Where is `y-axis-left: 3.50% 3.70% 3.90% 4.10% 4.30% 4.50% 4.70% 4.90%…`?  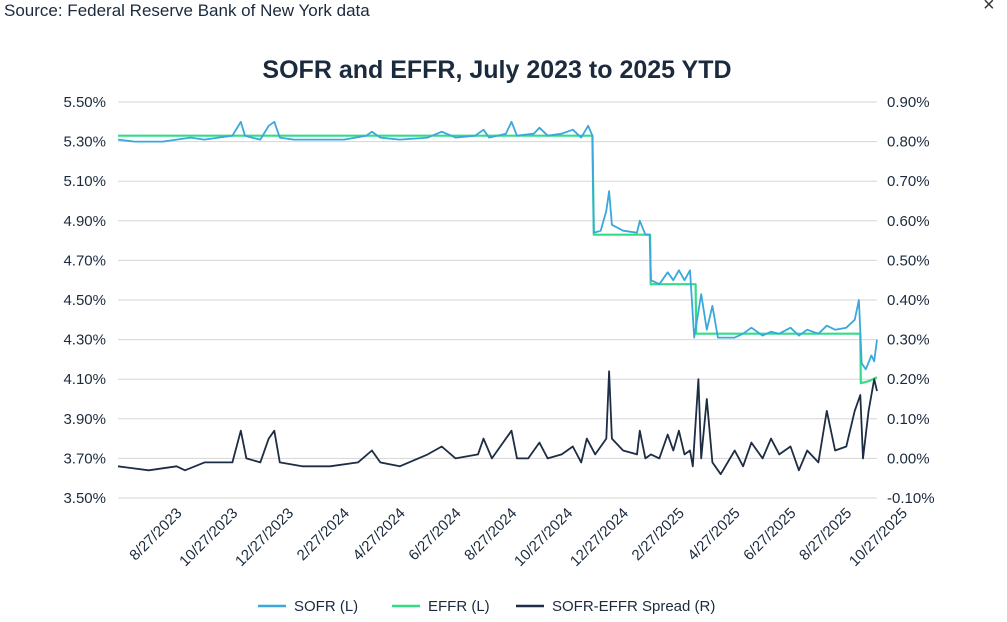 y-axis-left: 3.50% 3.70% 3.90% 4.10% 4.30% 4.50% 4.70% 4.90%… is located at coordinates (84, 300).